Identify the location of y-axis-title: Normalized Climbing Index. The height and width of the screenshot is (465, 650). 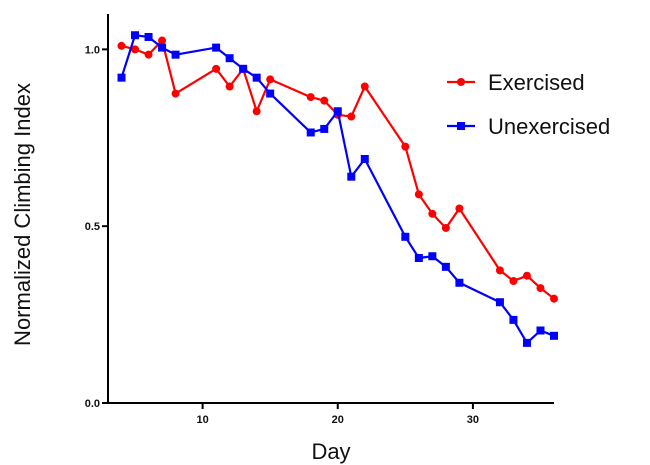
(22, 214).